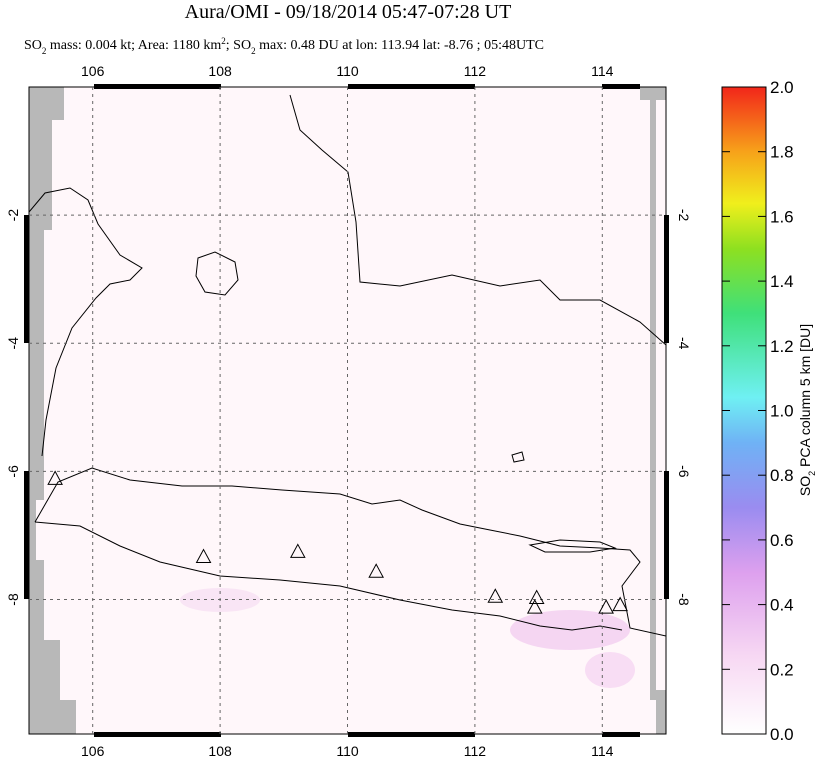  What do you see at coordinates (812, 473) in the screenshot?
I see `colorbar-label-part: 2` at bounding box center [812, 473].